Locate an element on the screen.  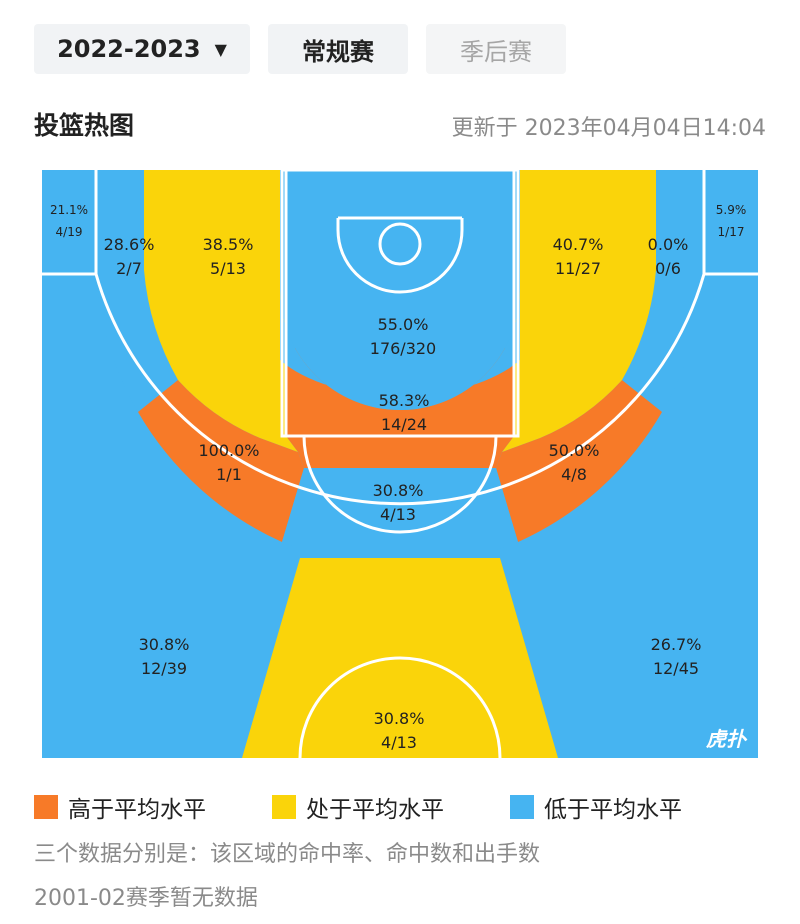
label-left-wing-top-pct: 28.6% is located at coordinates (129, 244).